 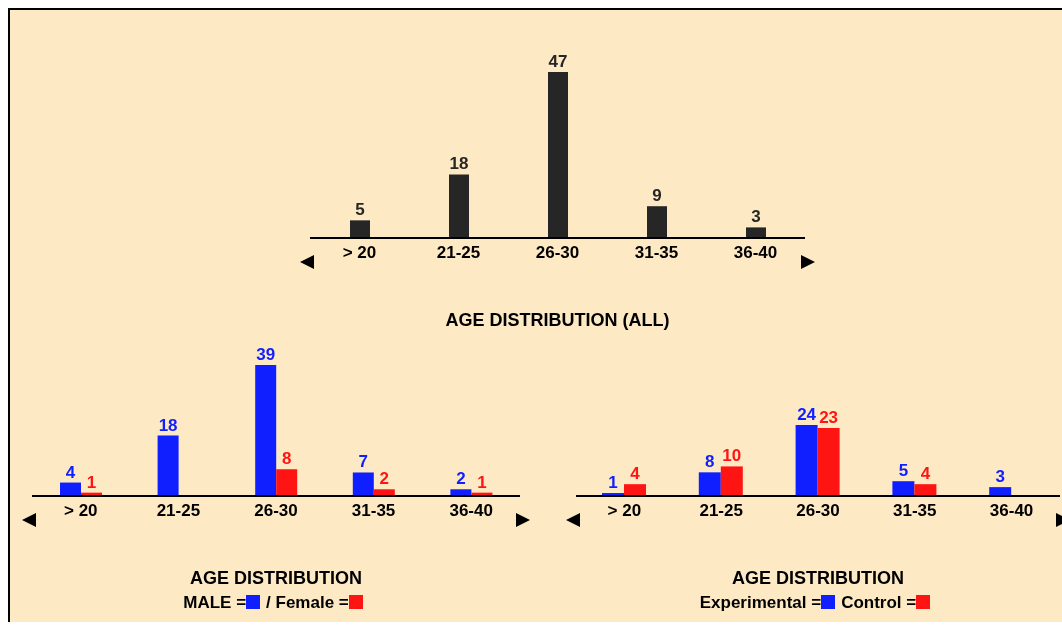 What do you see at coordinates (307, 602) in the screenshot?
I see `legend-label: / Female =` at bounding box center [307, 602].